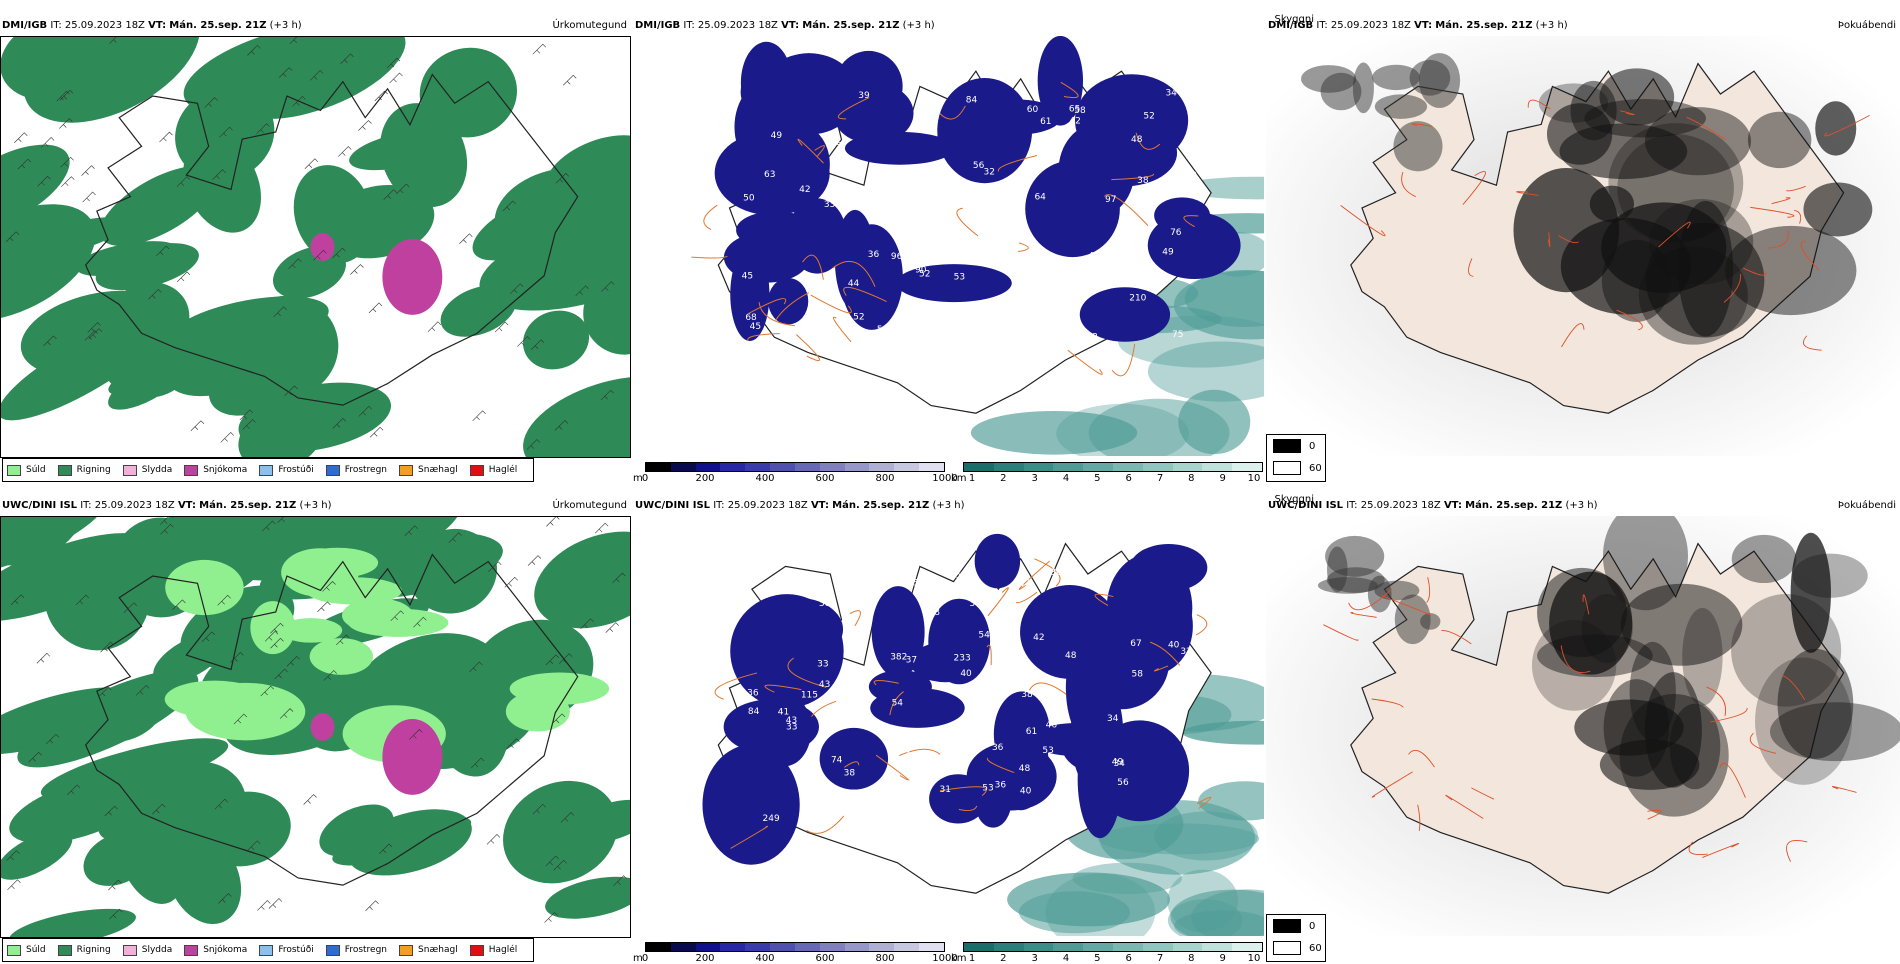  I want to click on drizzle-area, so click(204, 587).